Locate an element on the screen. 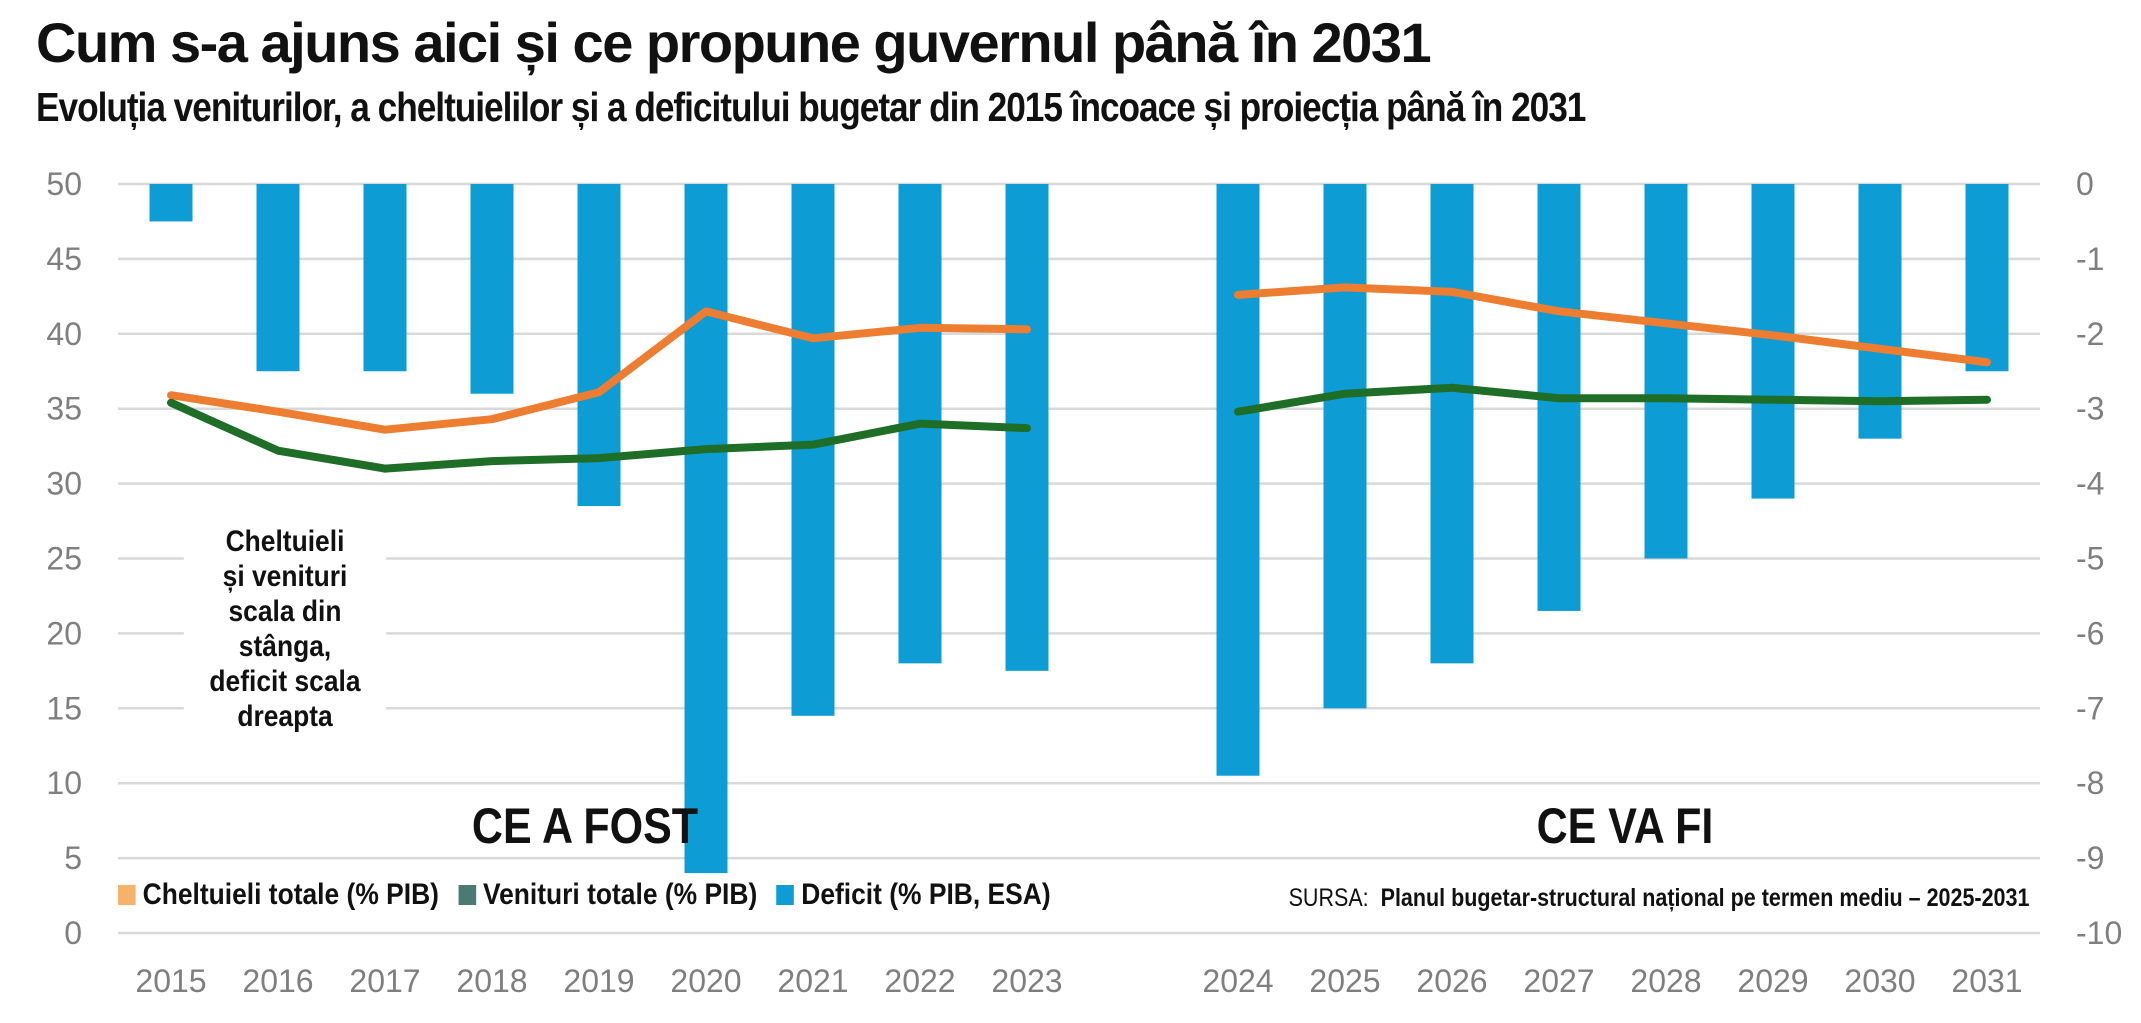 The height and width of the screenshot is (1023, 2141). note-line: scala din stânga, is located at coordinates (285, 629).